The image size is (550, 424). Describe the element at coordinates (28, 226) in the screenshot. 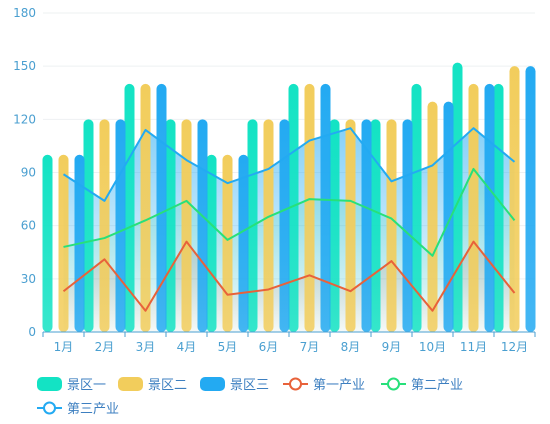

I see `y-tick-label: 60` at that location.